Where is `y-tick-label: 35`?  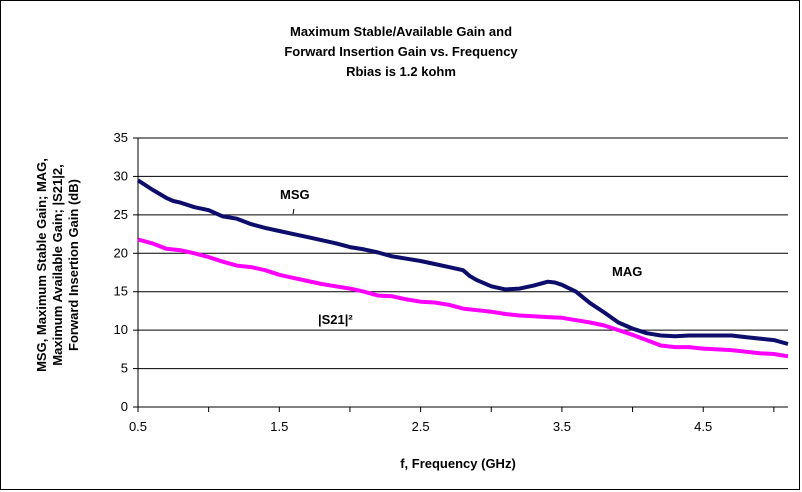
y-tick-label: 35 is located at coordinates (121, 137).